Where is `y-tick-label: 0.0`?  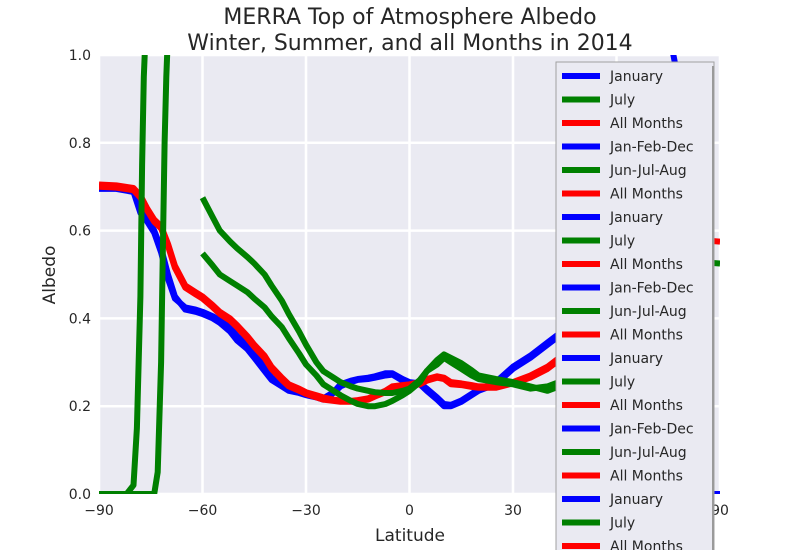
y-tick-label: 0.0 is located at coordinates (80, 495).